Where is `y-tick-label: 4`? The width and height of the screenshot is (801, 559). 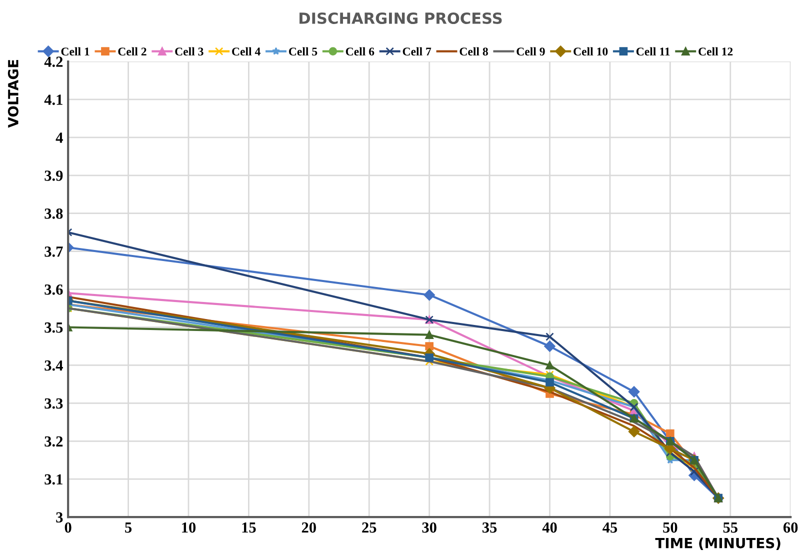
y-tick-label: 4 is located at coordinates (59, 137).